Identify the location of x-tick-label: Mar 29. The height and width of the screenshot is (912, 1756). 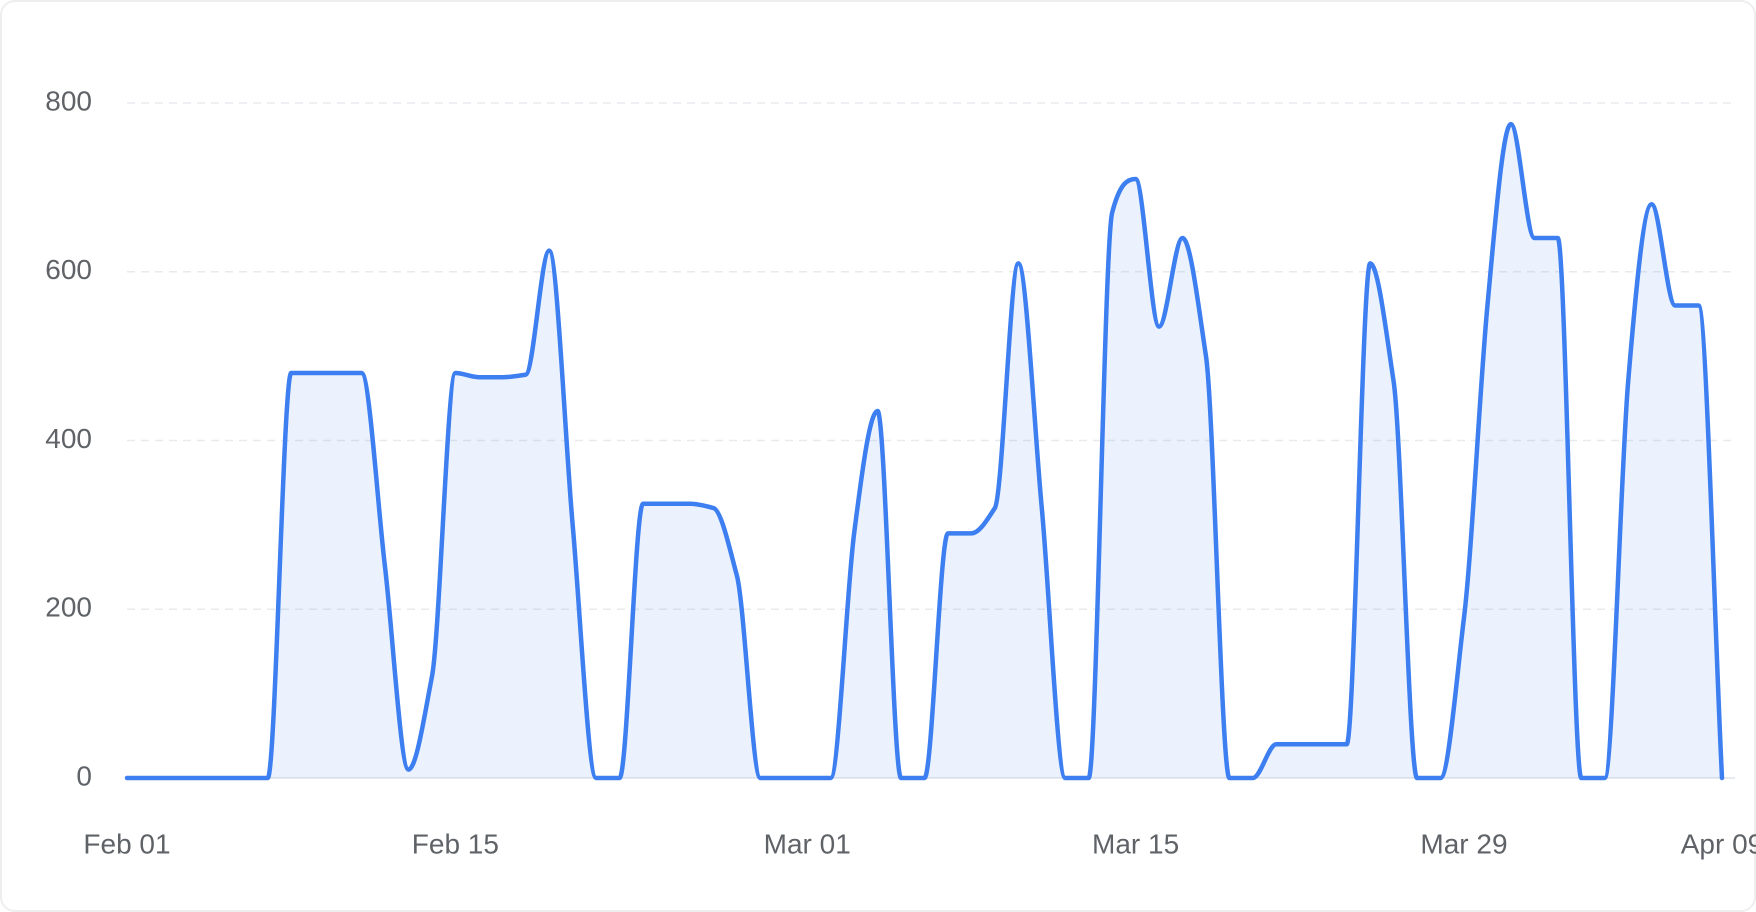
(1463, 843).